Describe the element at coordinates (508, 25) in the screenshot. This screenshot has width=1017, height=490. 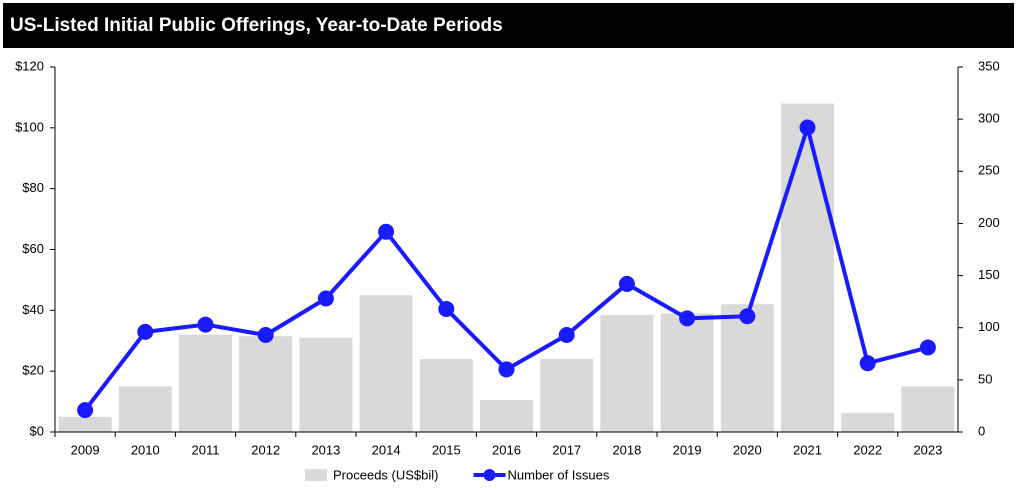
I see `title-bar` at that location.